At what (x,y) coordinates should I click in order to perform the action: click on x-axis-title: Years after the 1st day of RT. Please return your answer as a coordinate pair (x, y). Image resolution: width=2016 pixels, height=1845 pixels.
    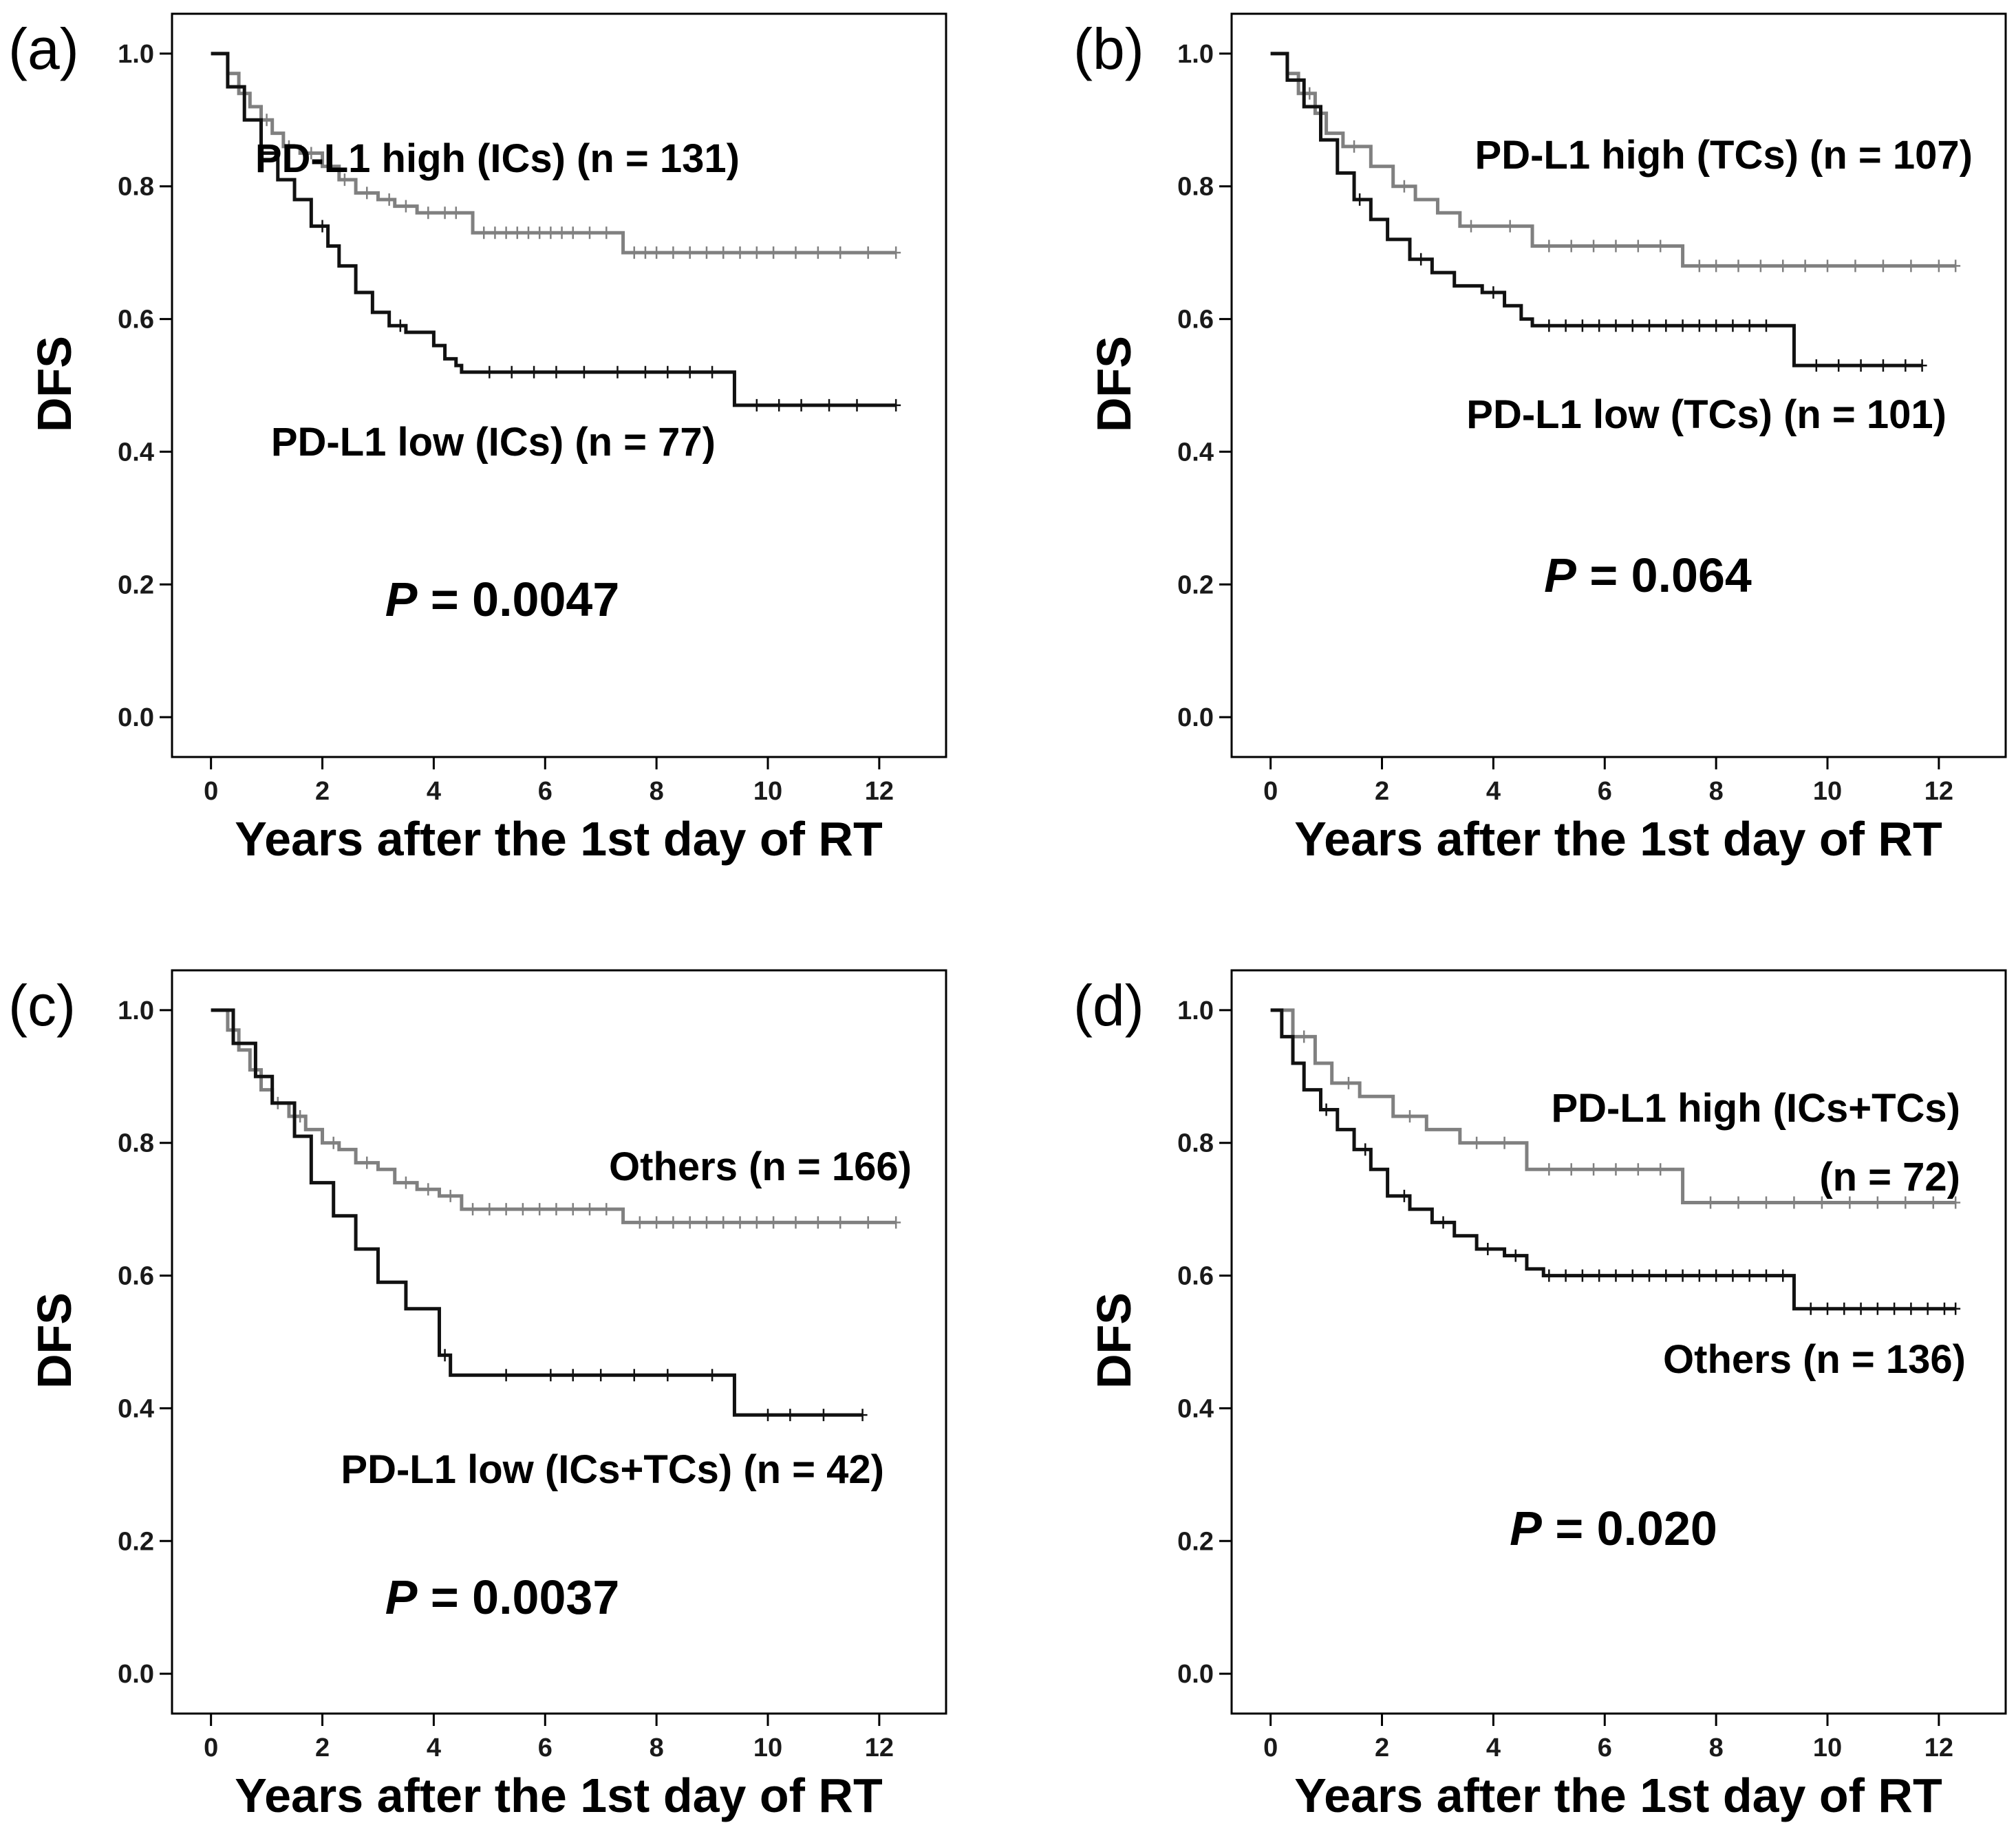
    Looking at the image, I should click on (558, 839).